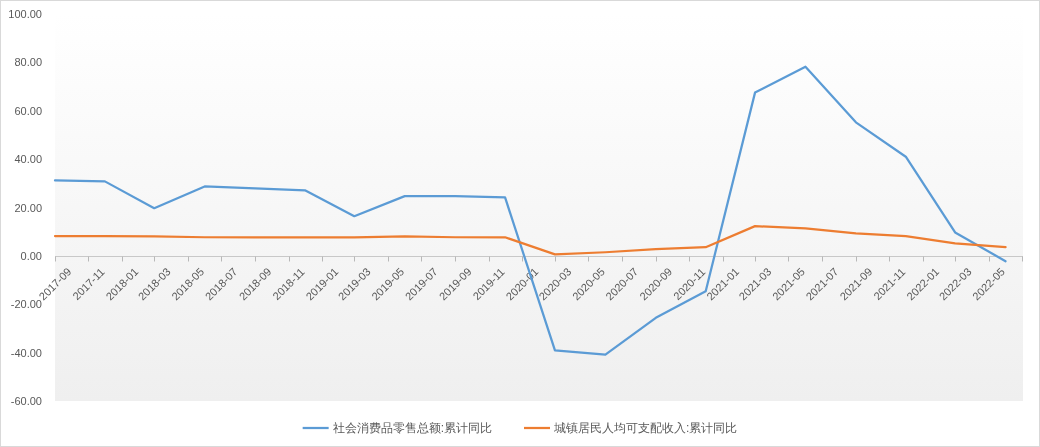 The height and width of the screenshot is (447, 1040). I want to click on y-tick-label: -20.00, so click(26, 304).